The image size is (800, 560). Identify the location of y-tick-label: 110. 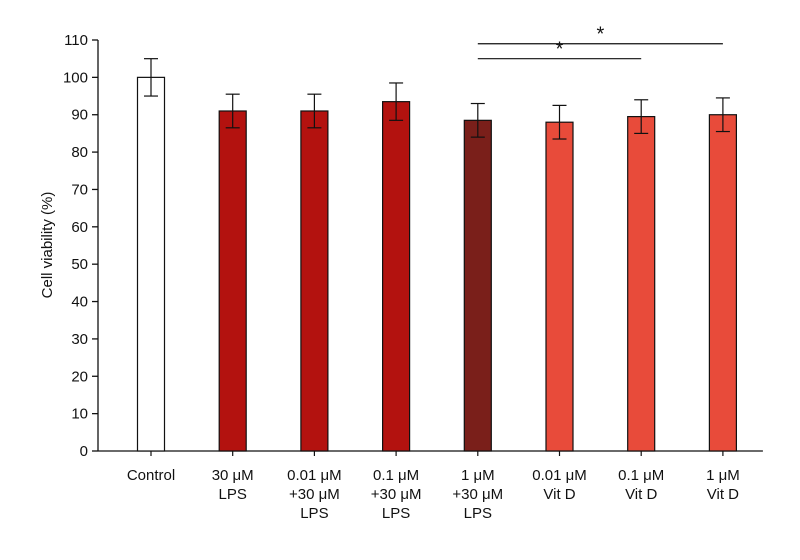
(76, 40).